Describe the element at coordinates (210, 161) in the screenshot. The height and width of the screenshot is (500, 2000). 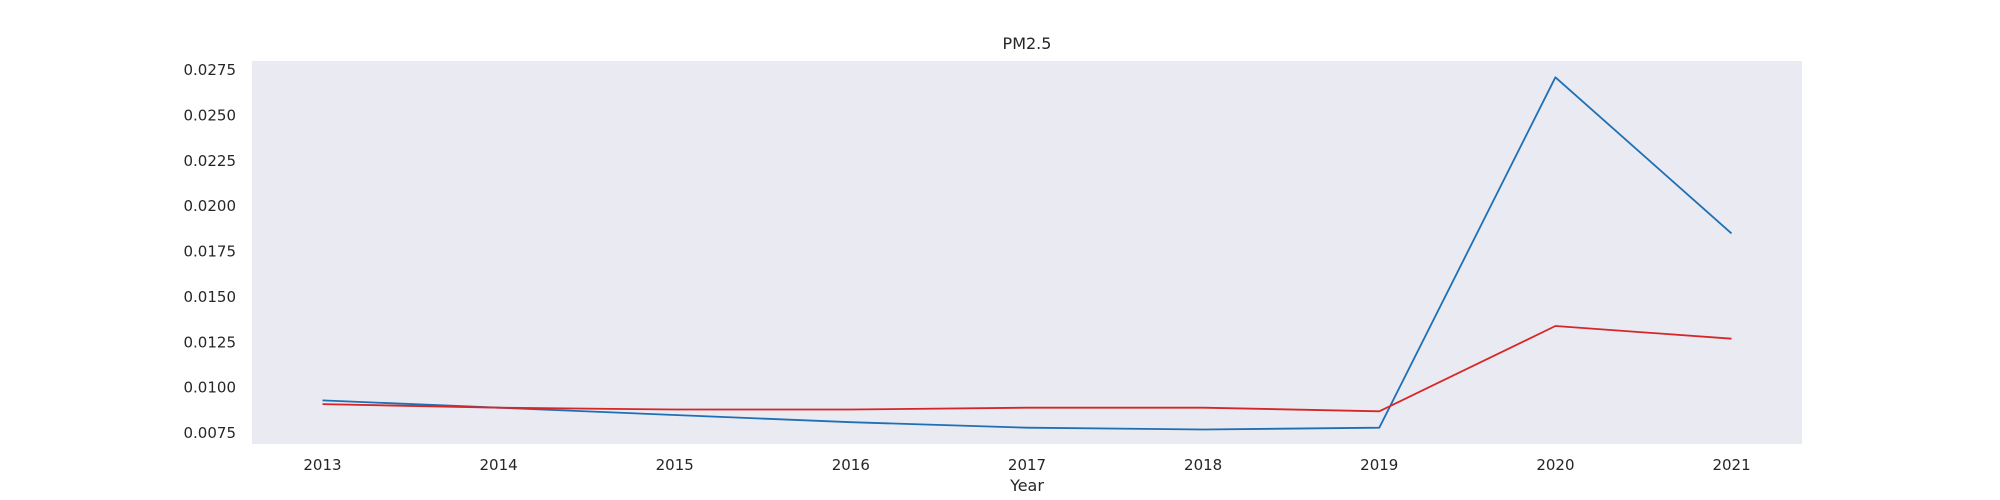
I see `y-tick-label: 0.0225` at that location.